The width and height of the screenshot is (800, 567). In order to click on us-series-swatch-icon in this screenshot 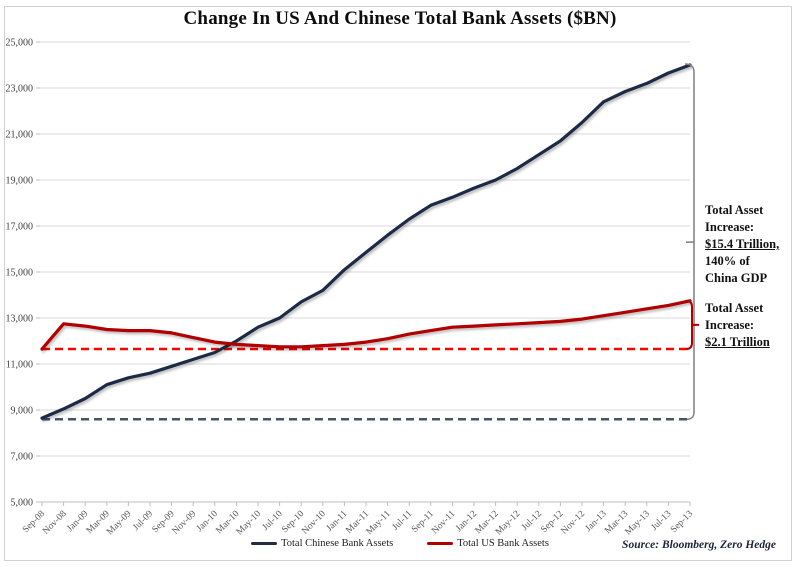, I will do `click(440, 543)`.